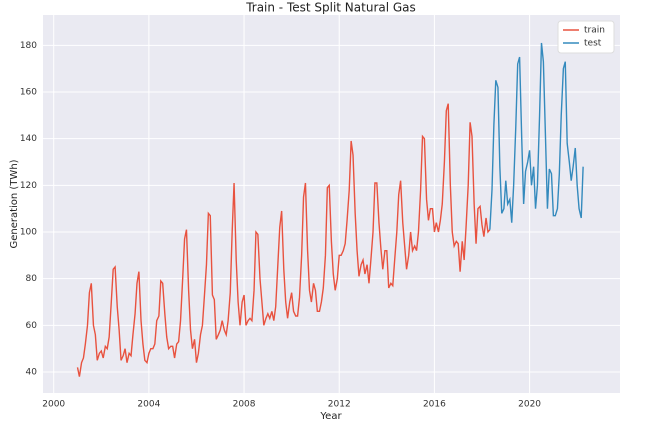  What do you see at coordinates (28, 186) in the screenshot?
I see `y-tick-label: 120` at bounding box center [28, 186].